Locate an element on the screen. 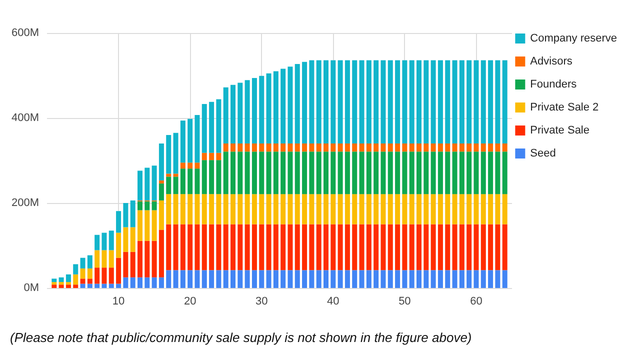  legend-label: Private Sale 2 is located at coordinates (564, 108).